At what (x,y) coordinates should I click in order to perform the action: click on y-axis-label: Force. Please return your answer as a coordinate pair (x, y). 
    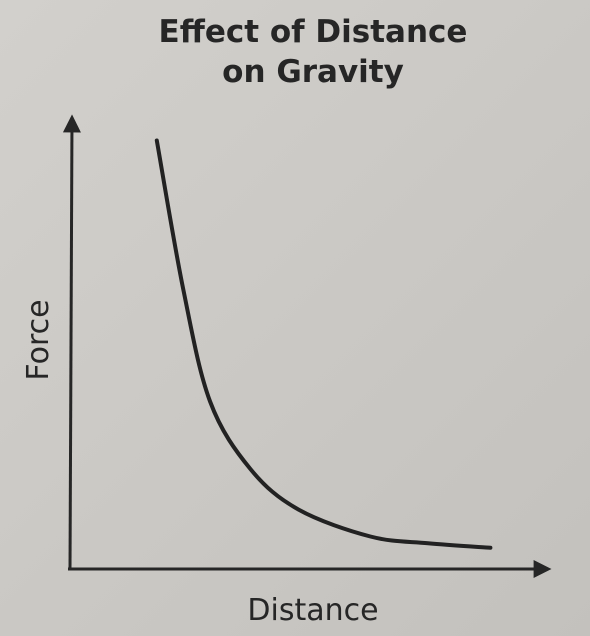
    Looking at the image, I should click on (38, 339).